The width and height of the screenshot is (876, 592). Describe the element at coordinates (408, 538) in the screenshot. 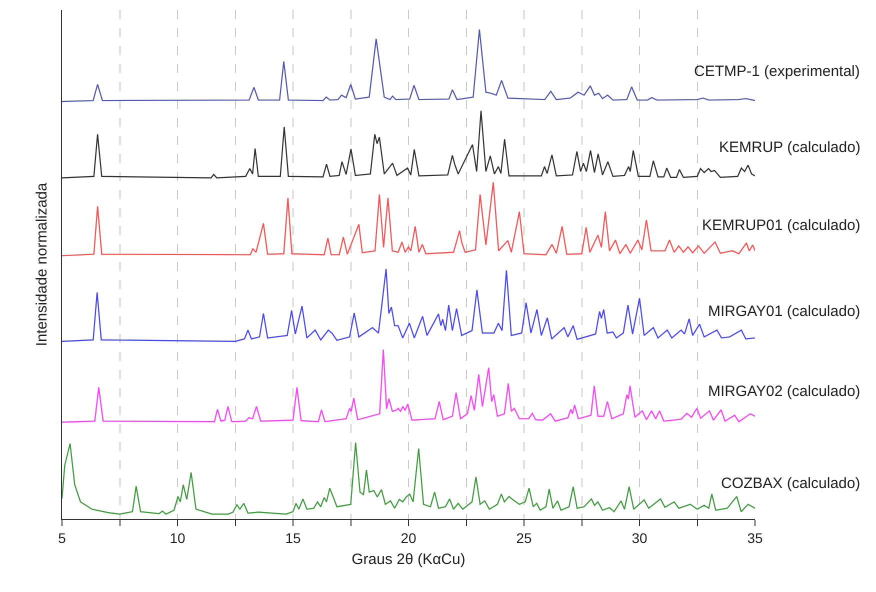

I see `x-tick-label: 20` at that location.